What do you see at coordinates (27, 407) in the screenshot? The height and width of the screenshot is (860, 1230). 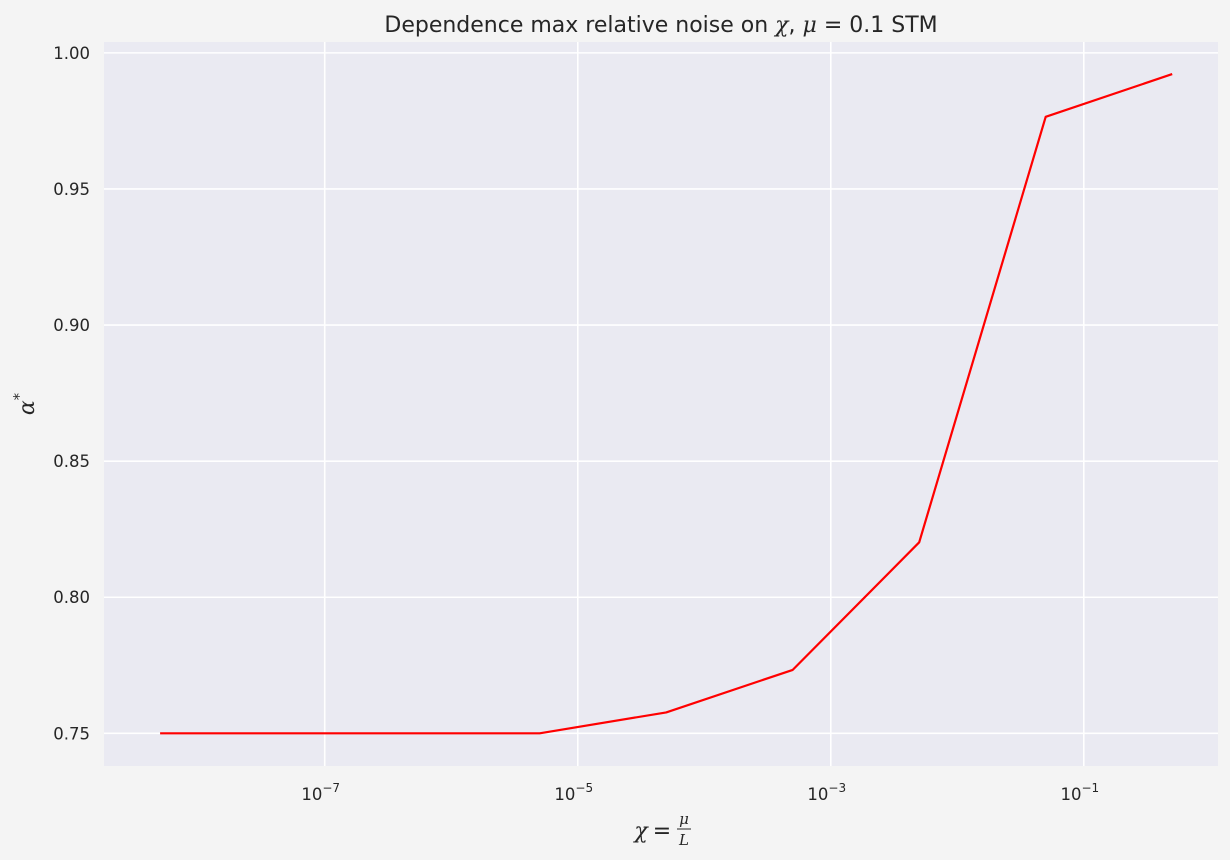 I see `y-axis-label-alpha: α` at bounding box center [27, 407].